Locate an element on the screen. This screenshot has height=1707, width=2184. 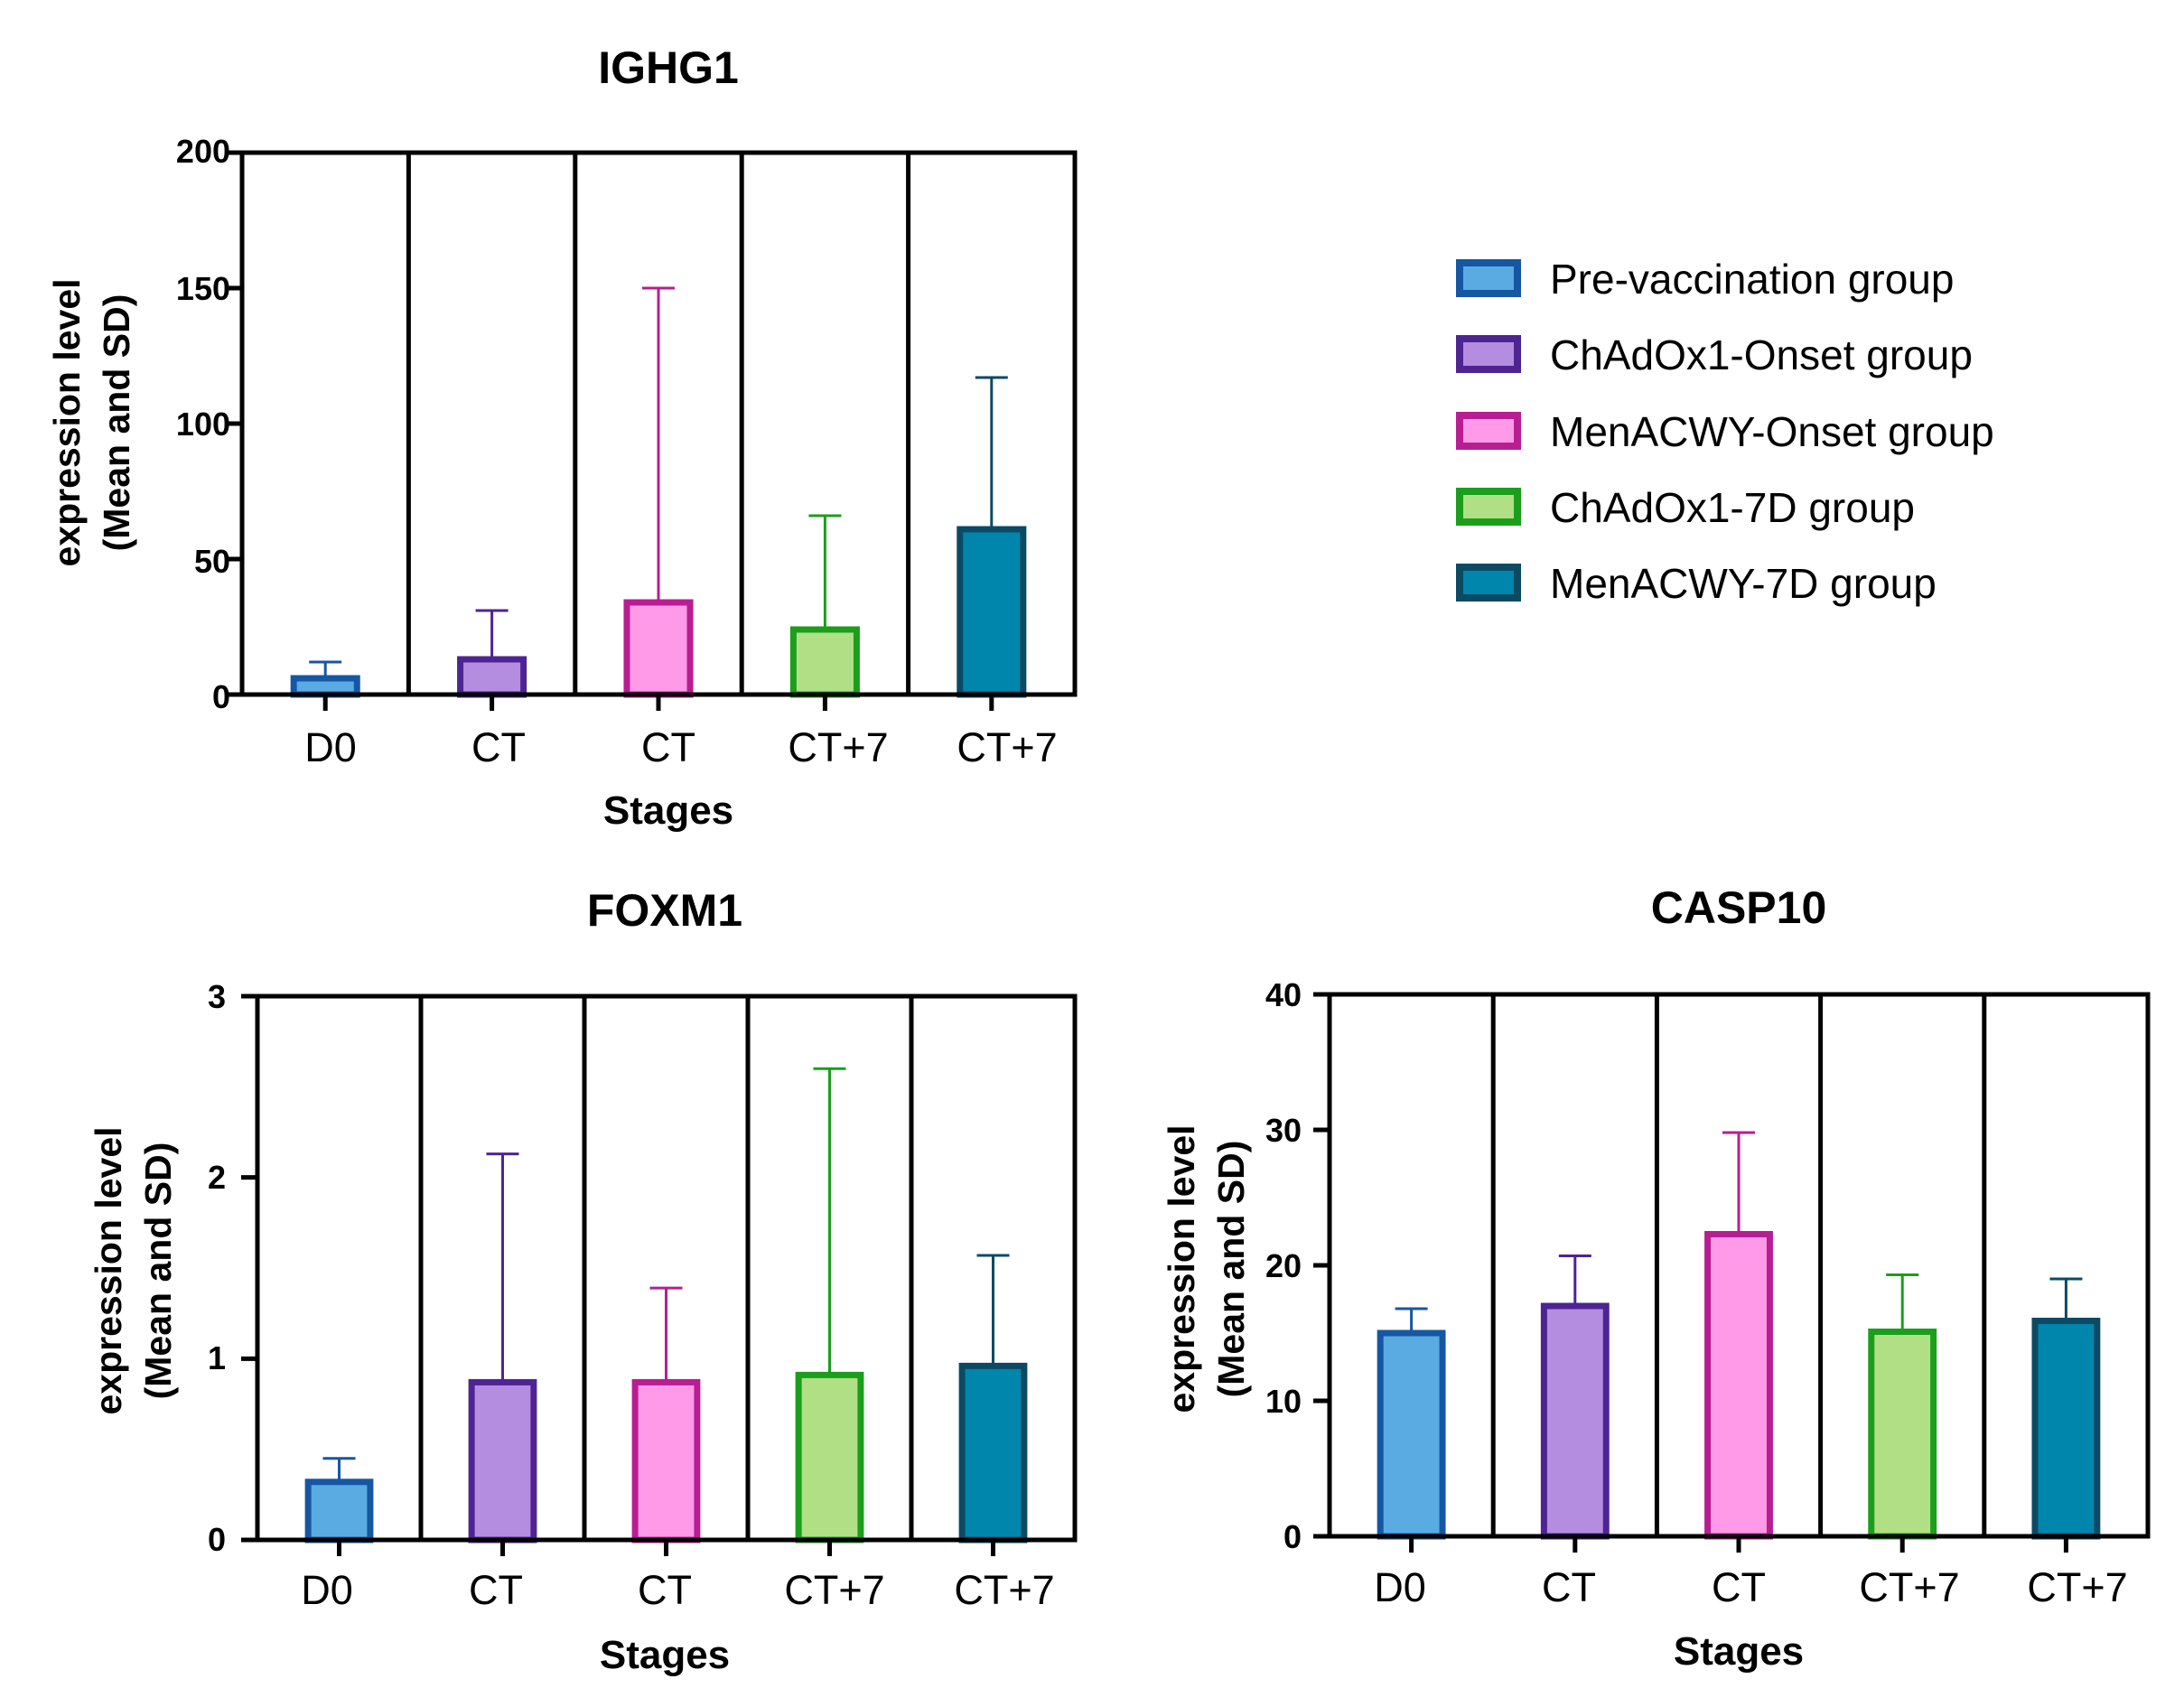
y-tick-label: 200 is located at coordinates (203, 151).